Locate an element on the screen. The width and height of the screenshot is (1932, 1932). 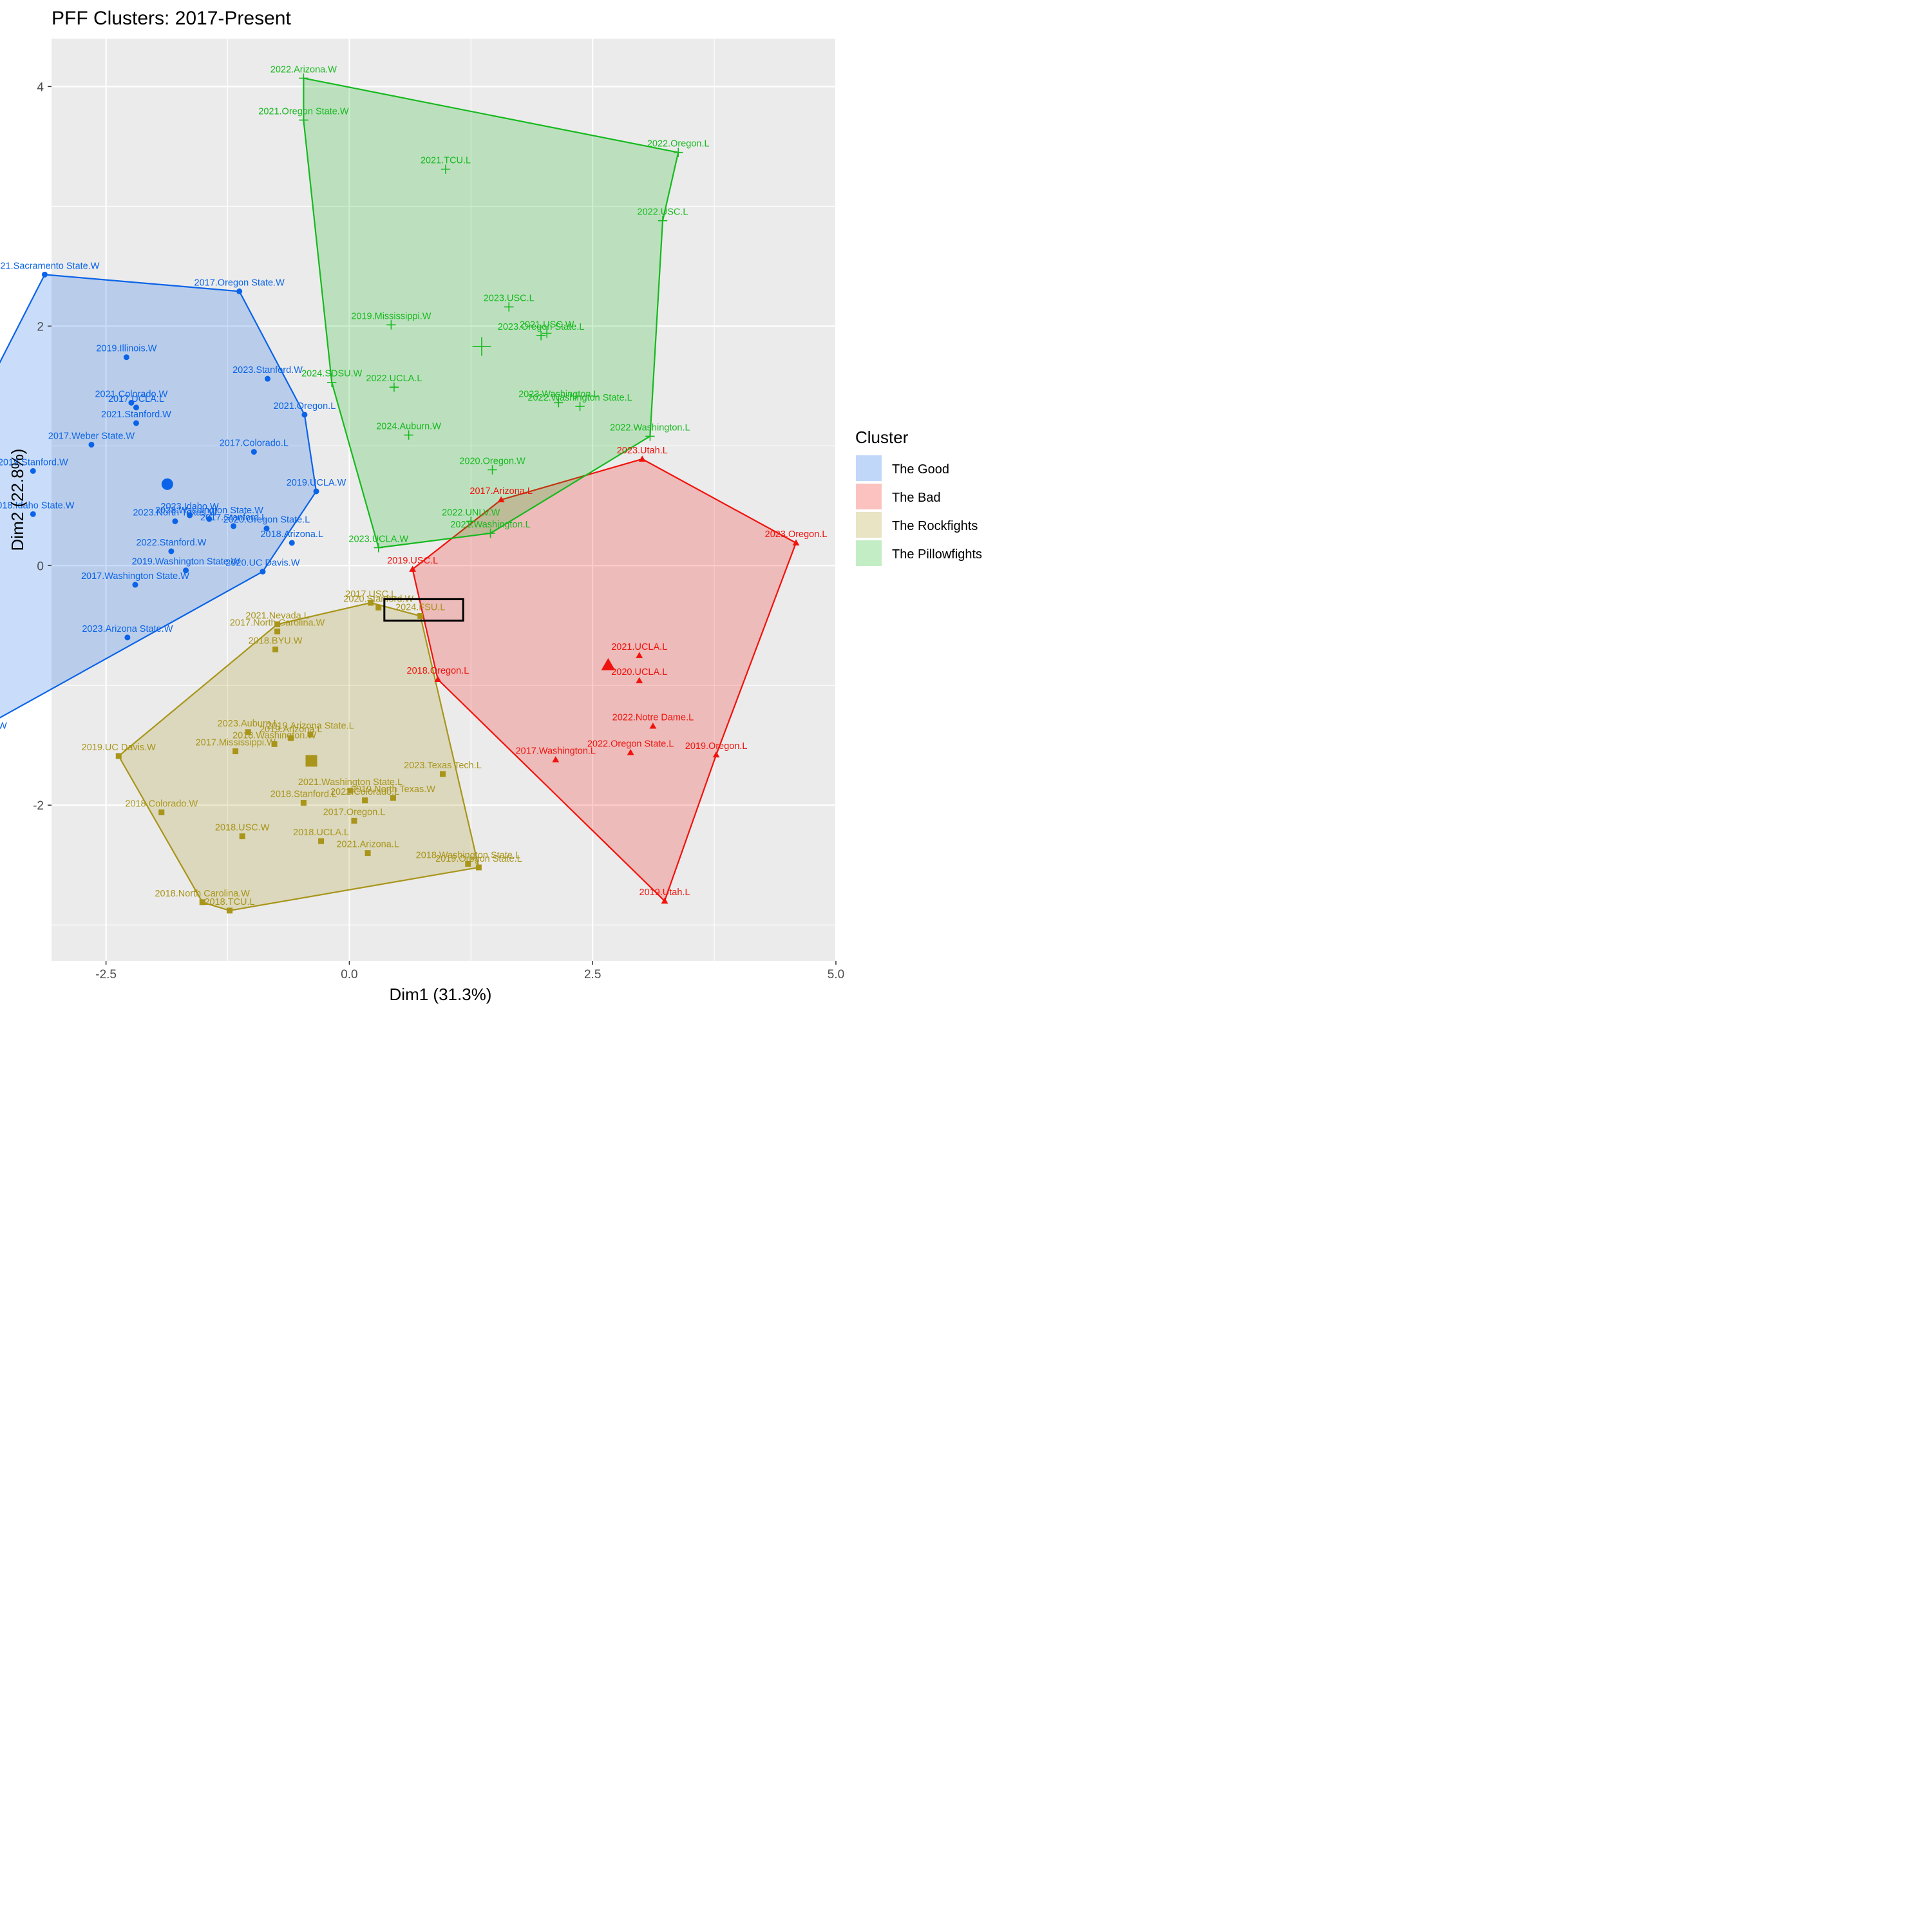
label-2017-ucla-l: 2017.UCLA.L is located at coordinates (136, 399).